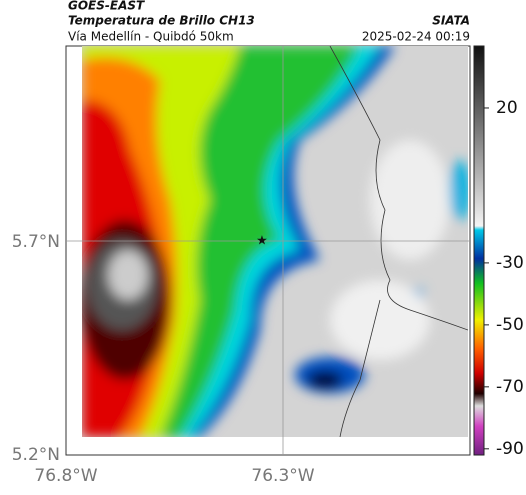 The width and height of the screenshot is (526, 495). What do you see at coordinates (479, 250) in the screenshot?
I see `colorbar` at bounding box center [479, 250].